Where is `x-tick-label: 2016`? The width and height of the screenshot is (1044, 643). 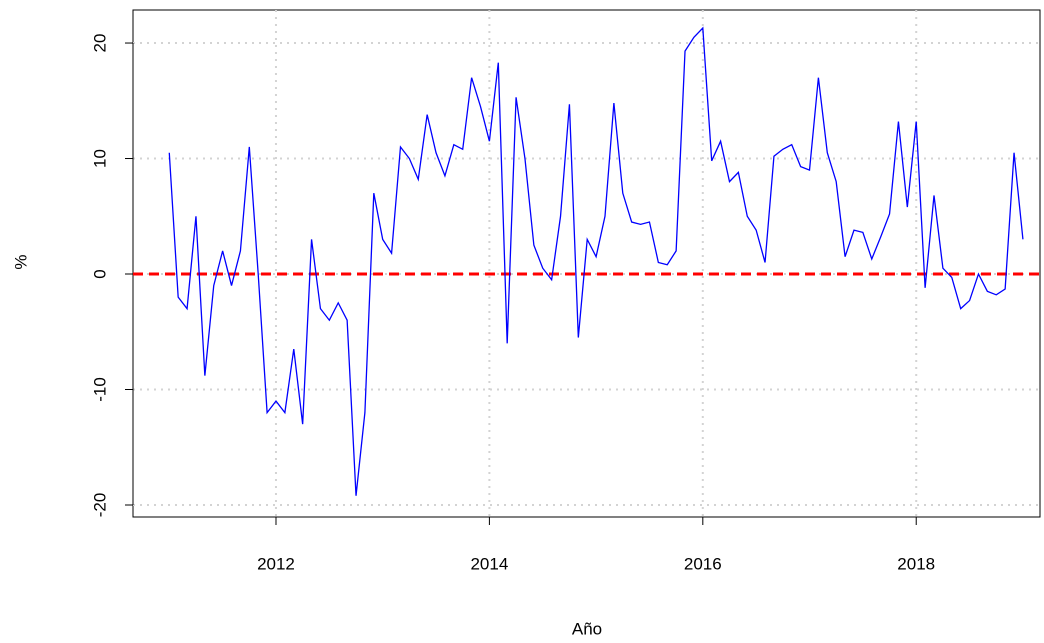
x-tick-label: 2016 is located at coordinates (703, 563).